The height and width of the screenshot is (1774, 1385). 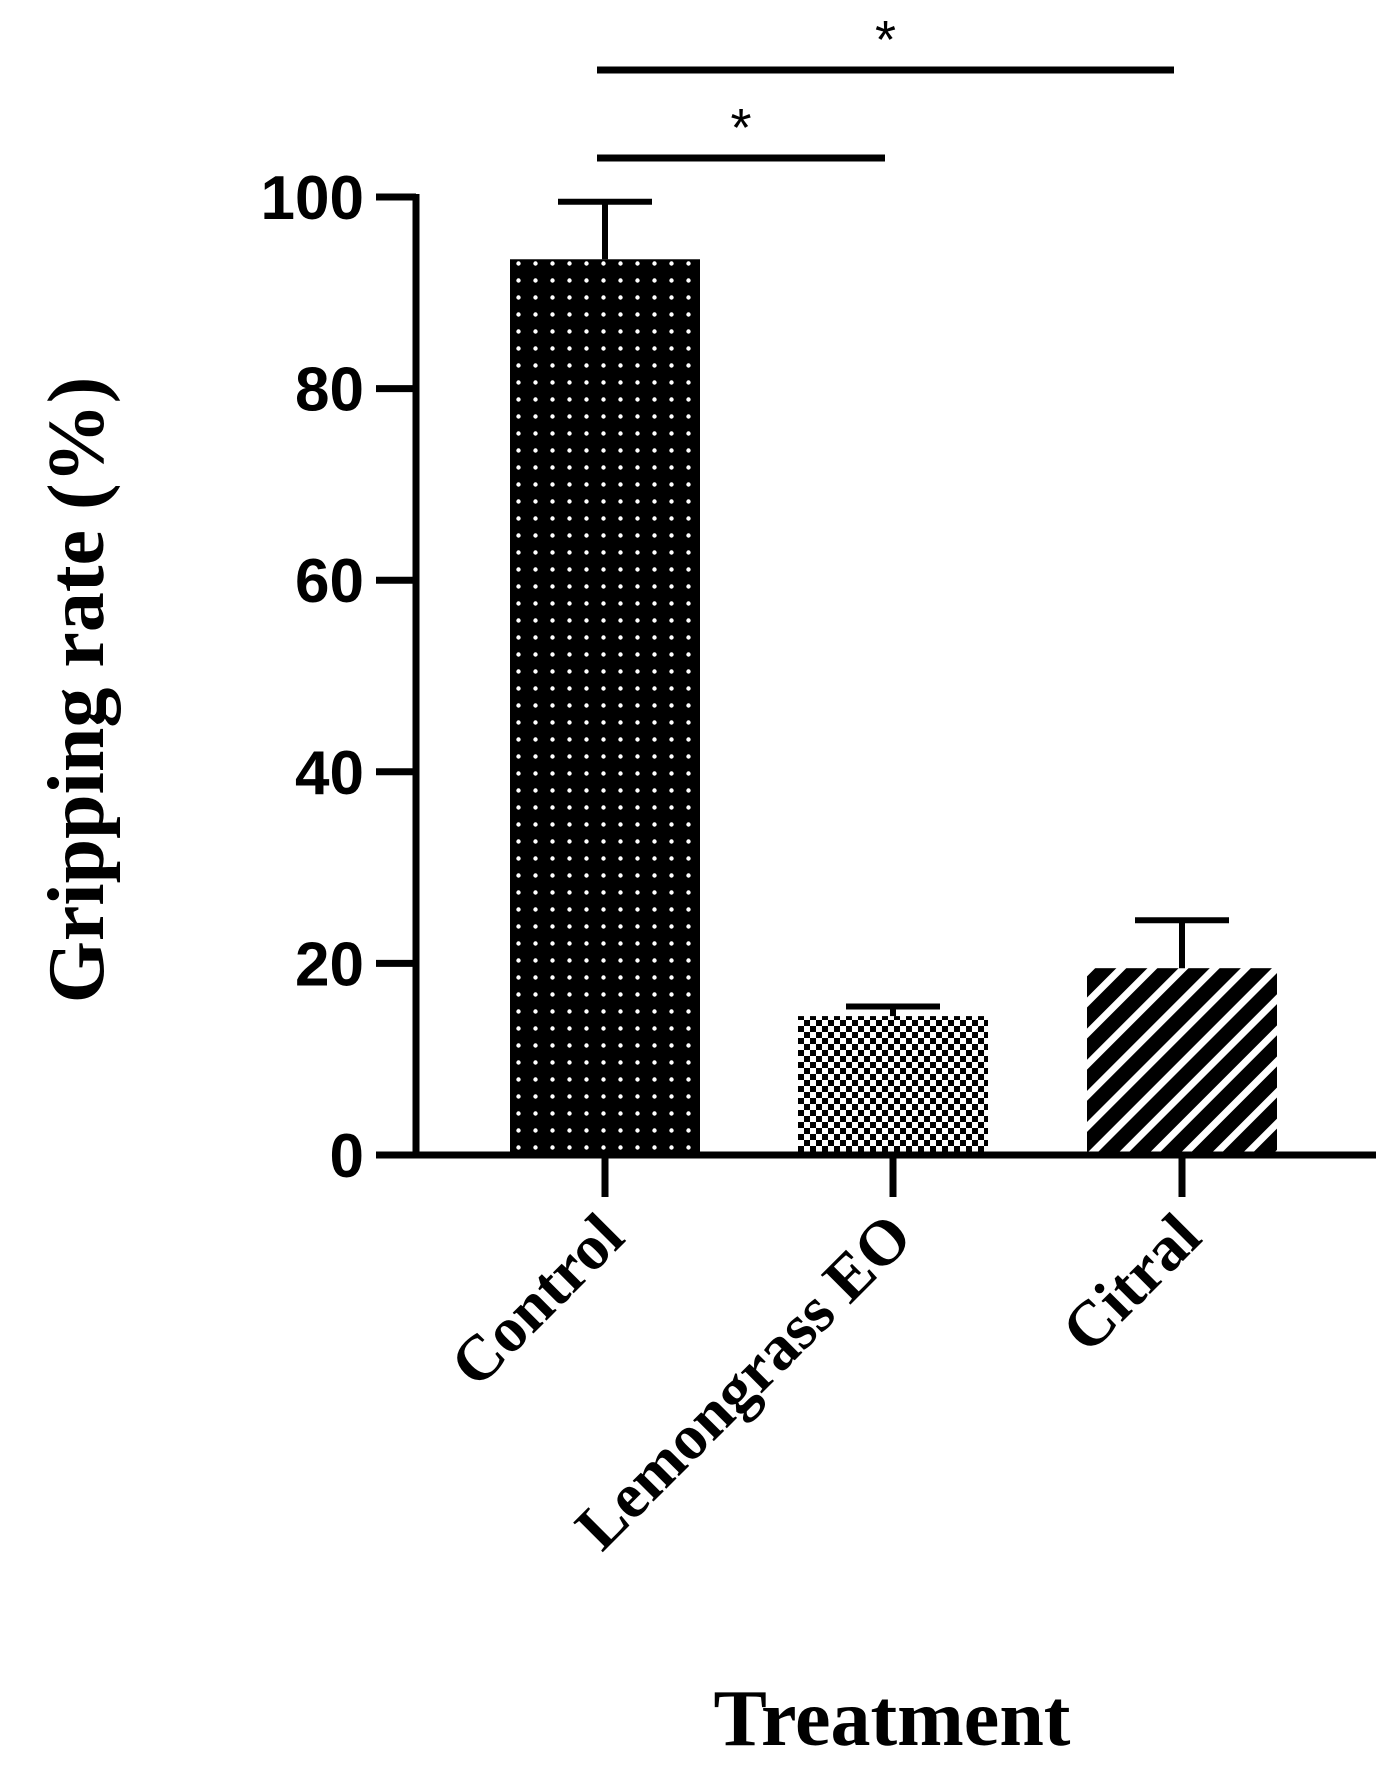 I want to click on bar-lemongrass-eo, so click(x=893, y=1085).